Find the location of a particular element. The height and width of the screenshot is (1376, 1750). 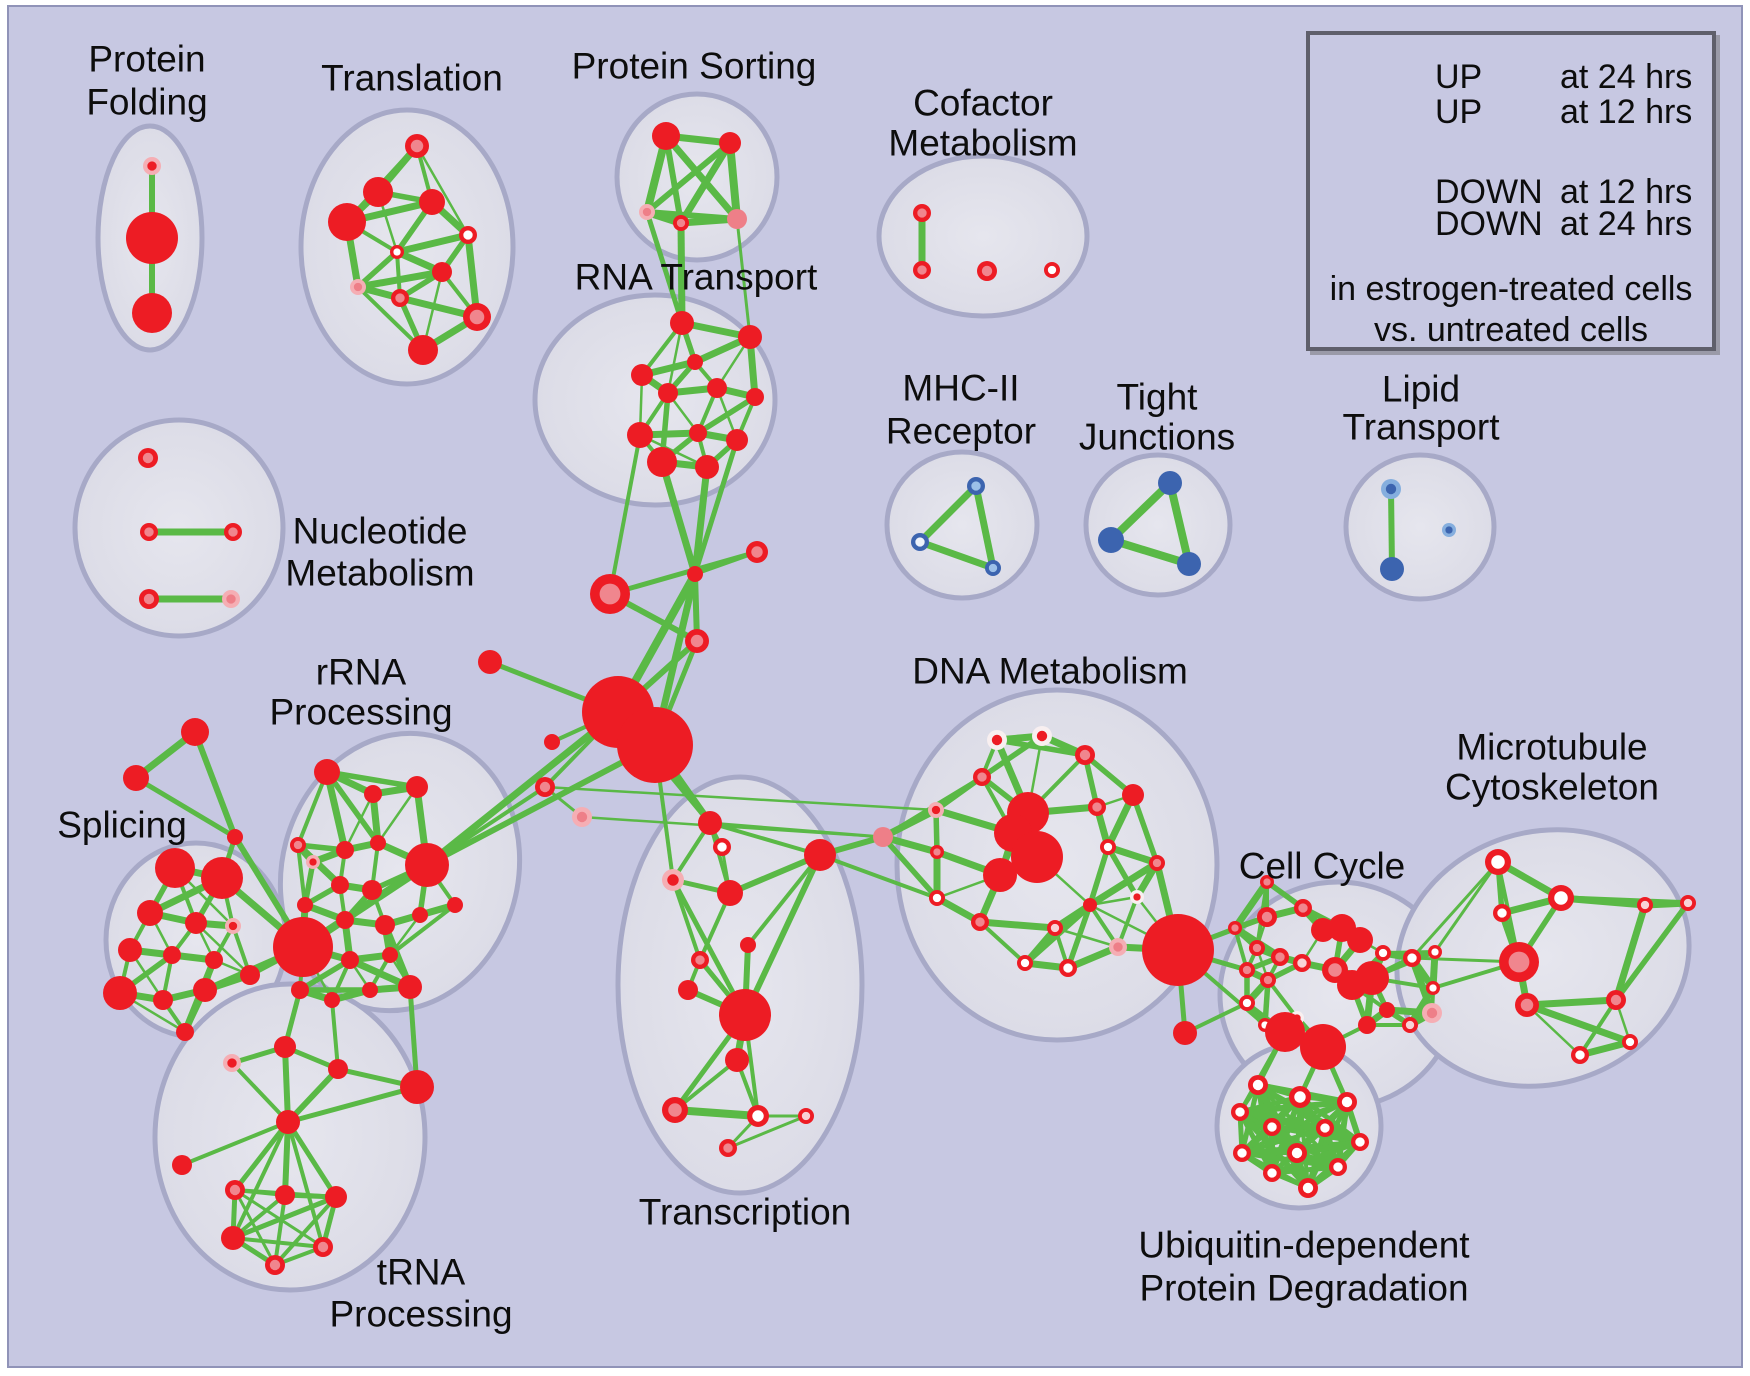

cluster-ellipse-cofactor-metabolism is located at coordinates (983, 236).